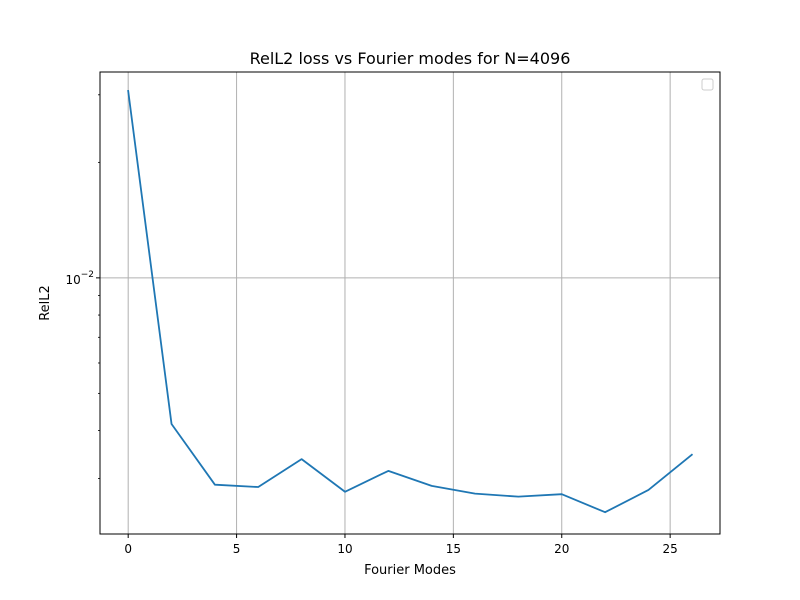 This screenshot has width=800, height=600. What do you see at coordinates (410, 570) in the screenshot?
I see `x-axis-label: Fourier Modes` at bounding box center [410, 570].